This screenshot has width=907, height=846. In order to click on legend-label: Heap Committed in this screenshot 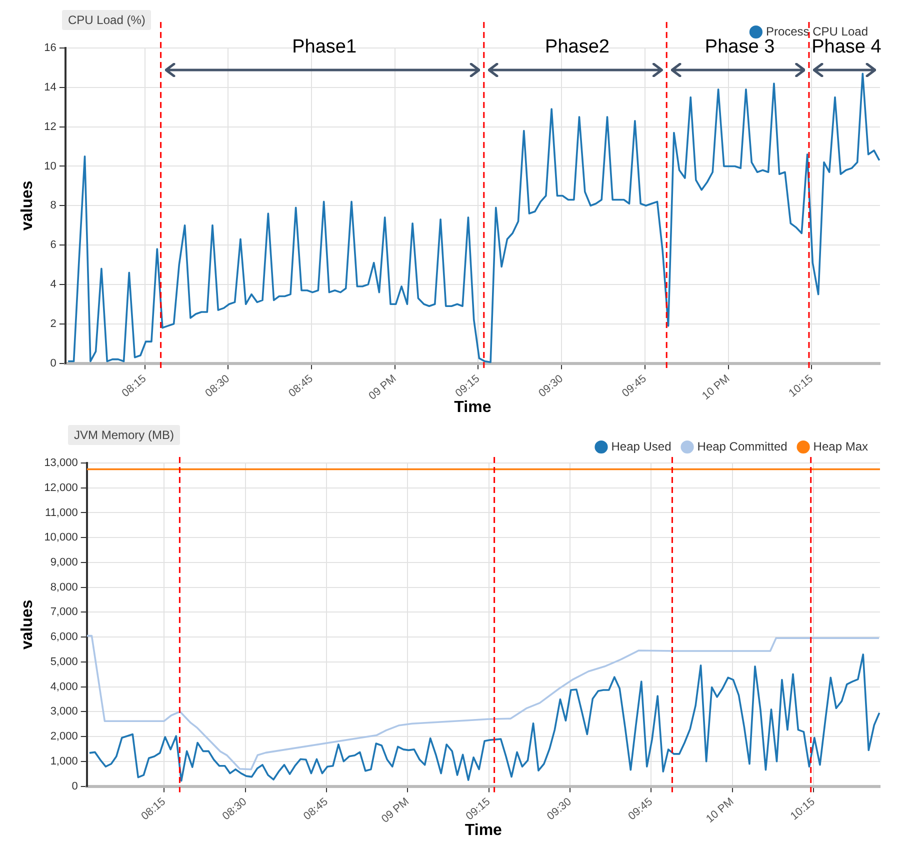, I will do `click(742, 446)`.